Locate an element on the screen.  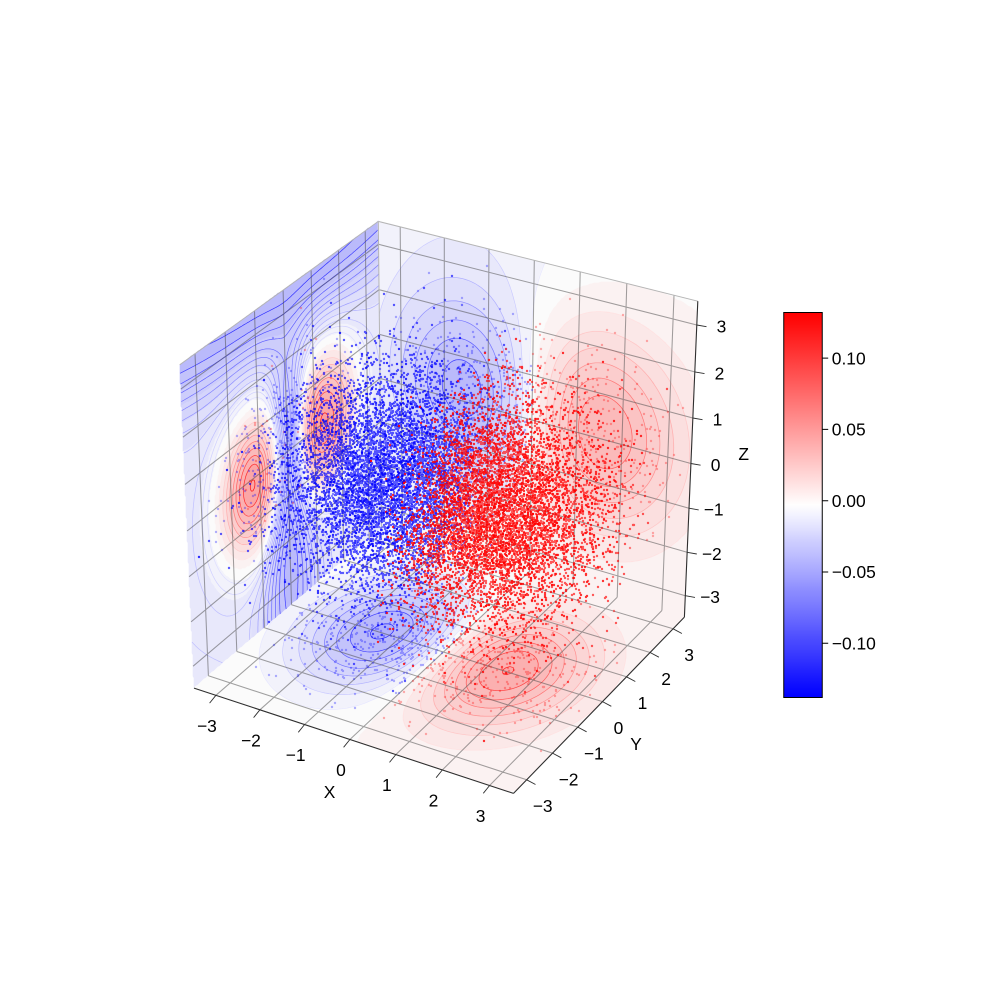
svg-text: 0.10 is located at coordinates (849, 358).